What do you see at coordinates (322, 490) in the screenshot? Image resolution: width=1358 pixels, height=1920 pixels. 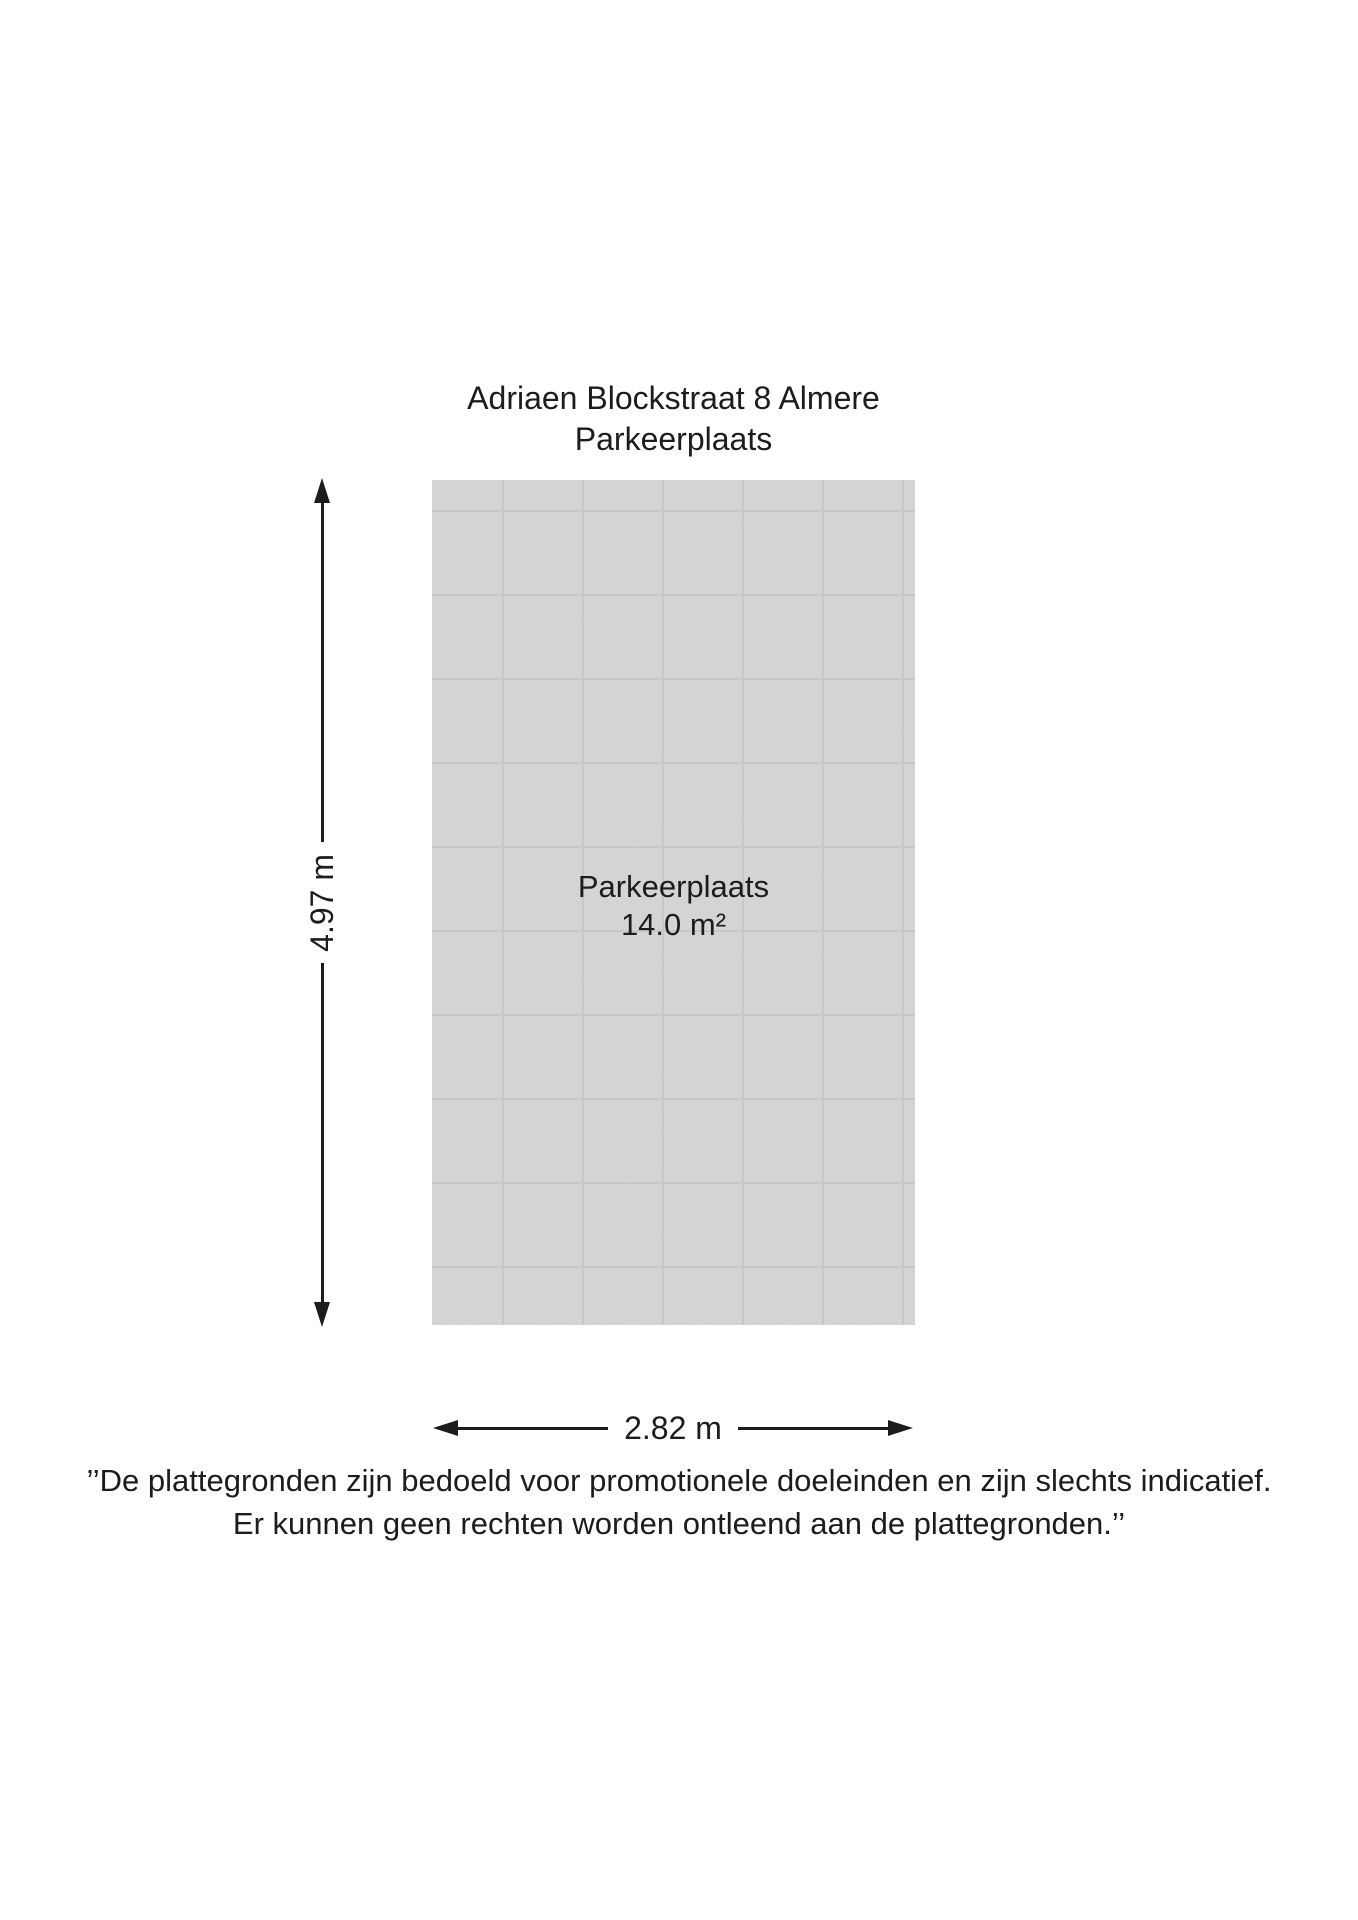 I see `arrow-up-icon` at bounding box center [322, 490].